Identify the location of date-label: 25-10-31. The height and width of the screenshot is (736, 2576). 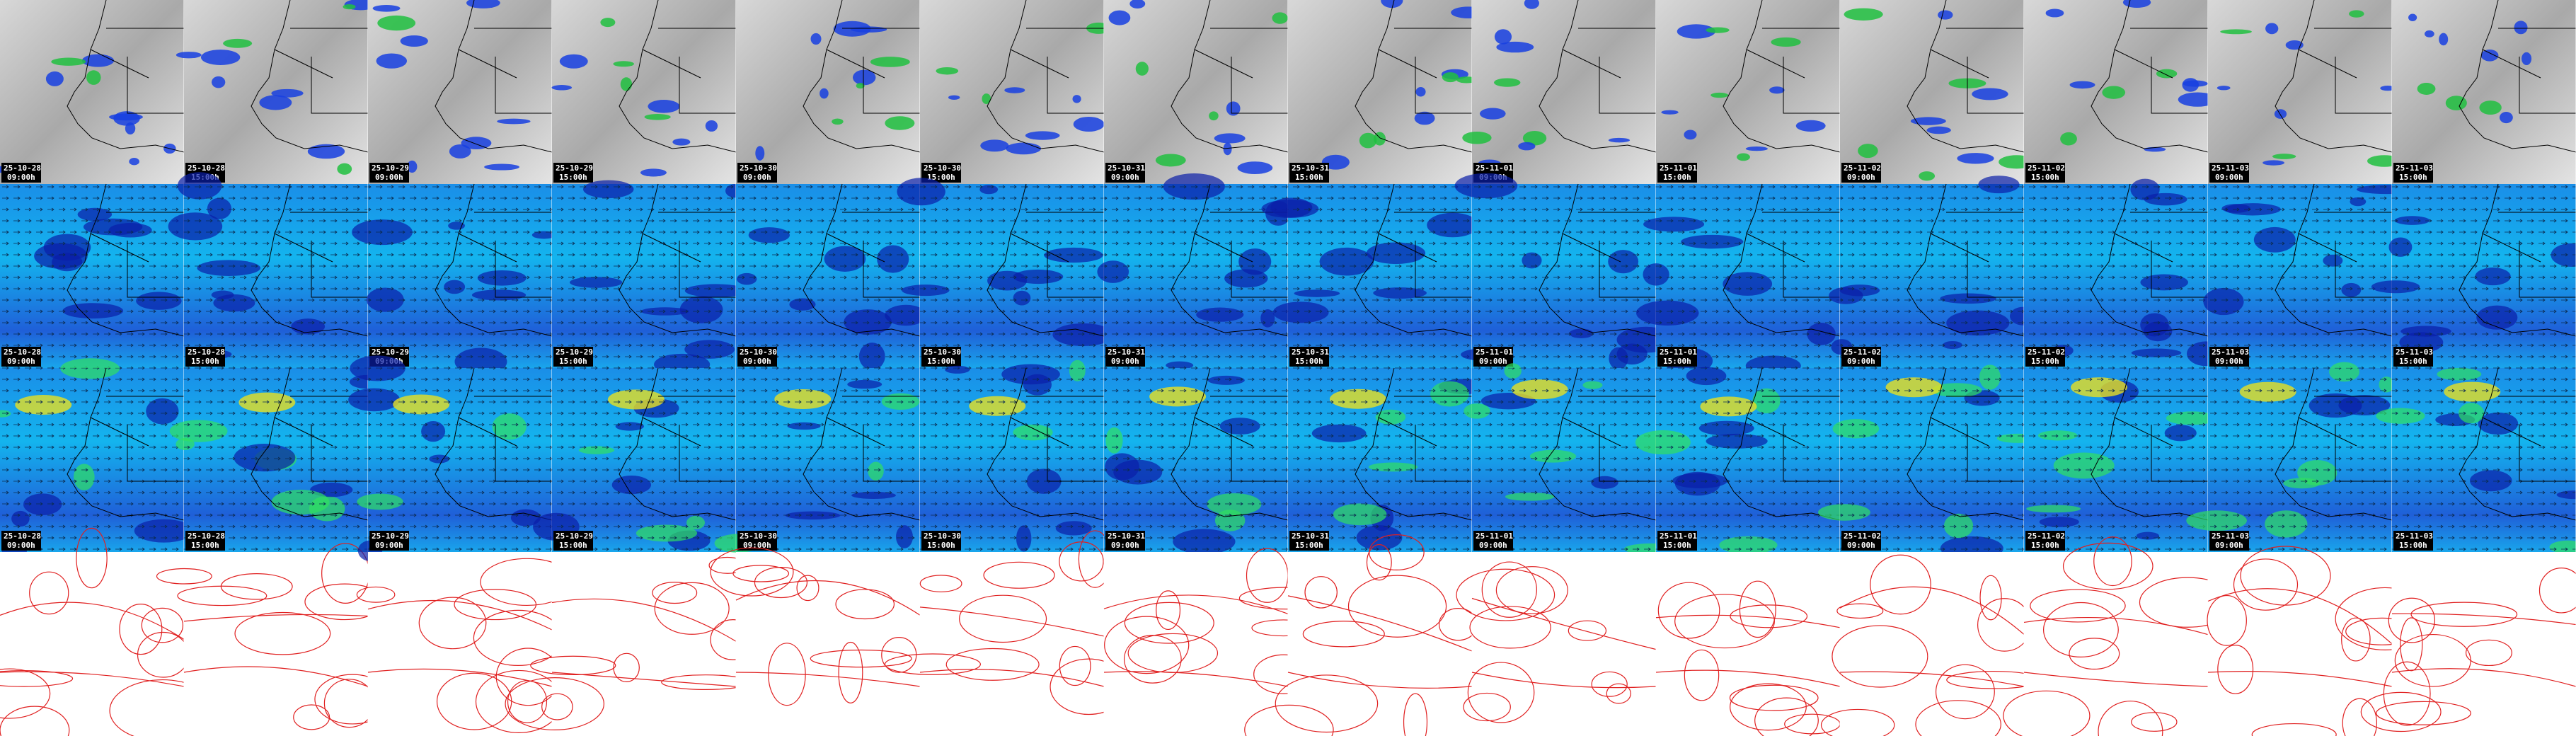
(1311, 352).